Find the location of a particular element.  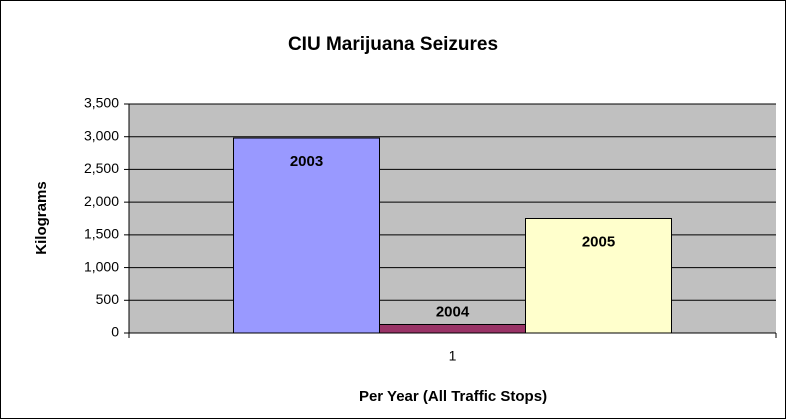

data-label: 2005 is located at coordinates (598, 241).